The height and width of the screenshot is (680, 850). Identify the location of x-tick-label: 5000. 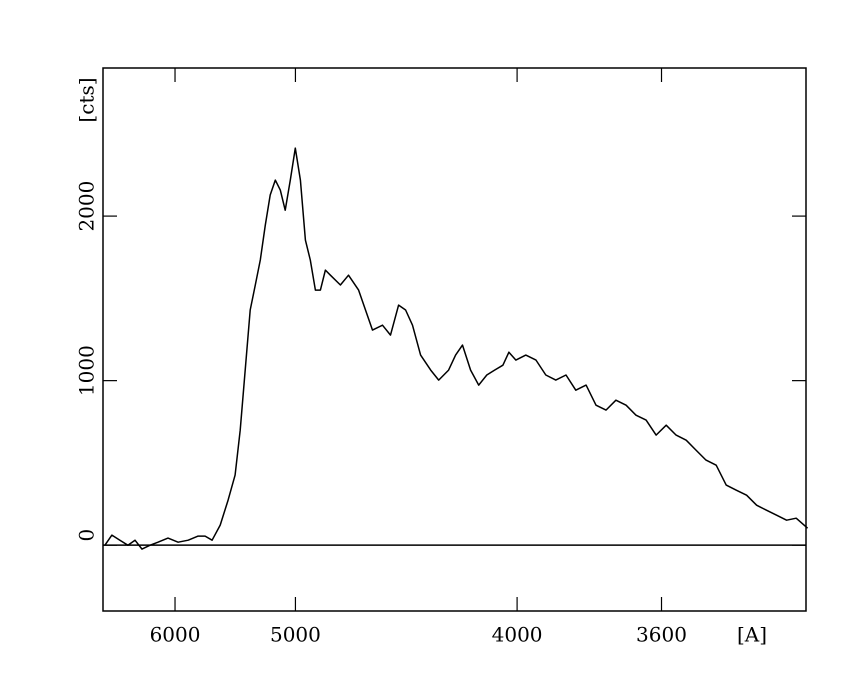
(295, 635).